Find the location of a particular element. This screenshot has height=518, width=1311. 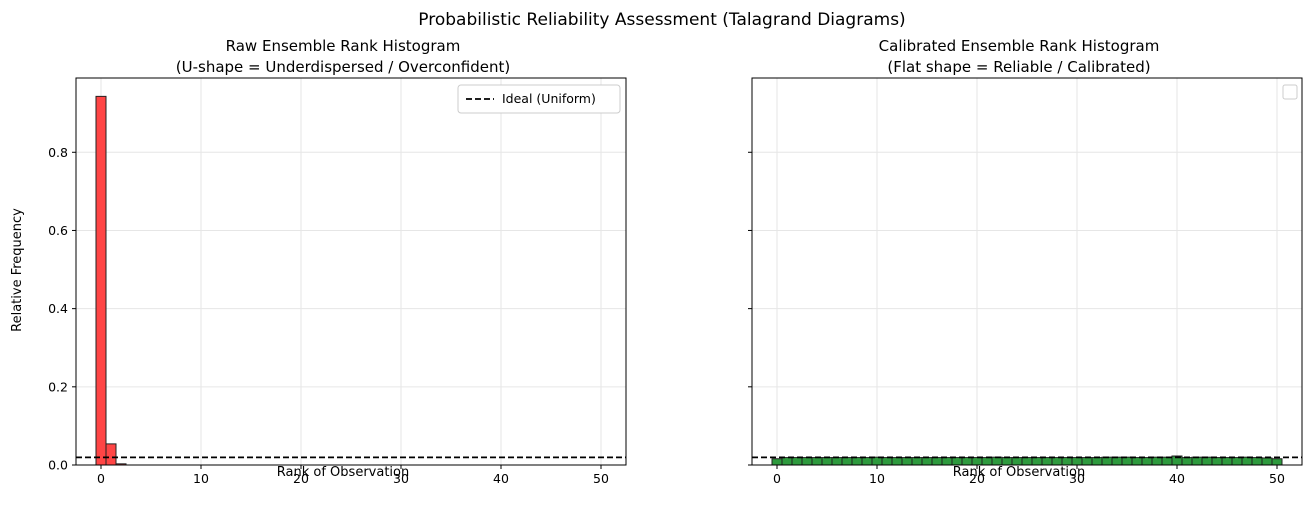

raw-legend-box is located at coordinates (539, 99).